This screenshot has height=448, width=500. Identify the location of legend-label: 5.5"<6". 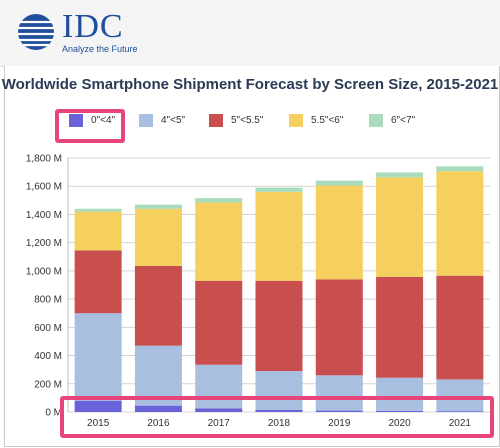
(327, 120).